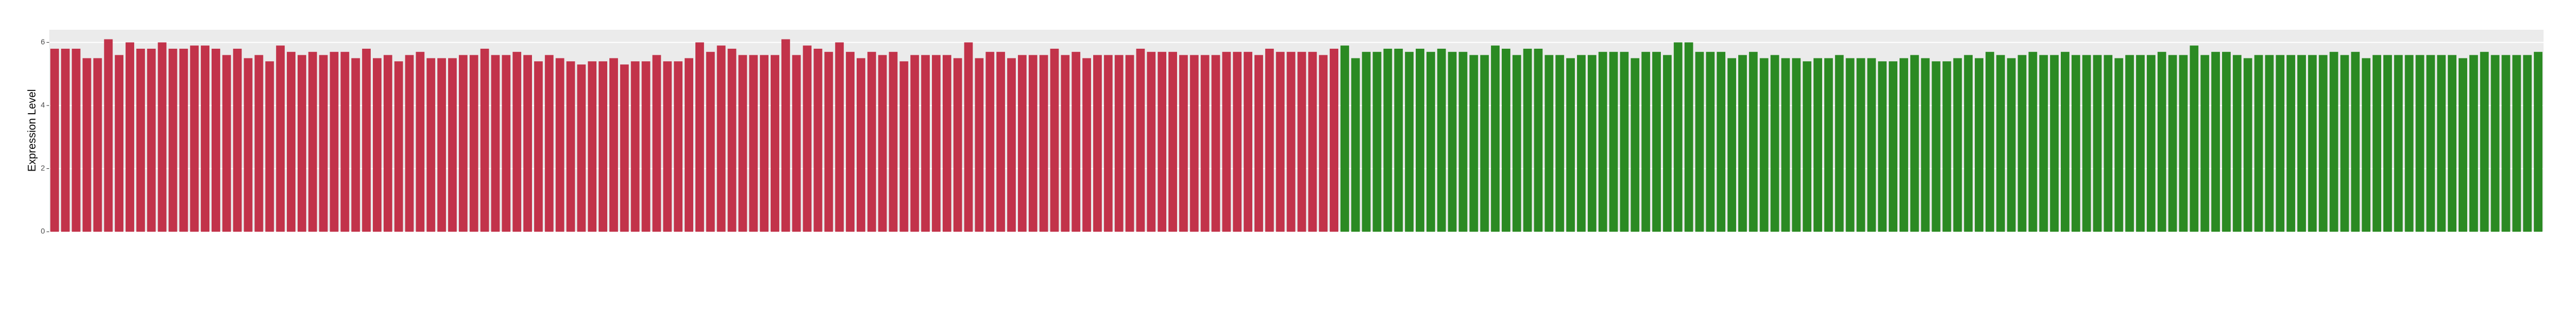 This screenshot has height=314, width=2576. I want to click on y-tick-label: 0, so click(43, 231).